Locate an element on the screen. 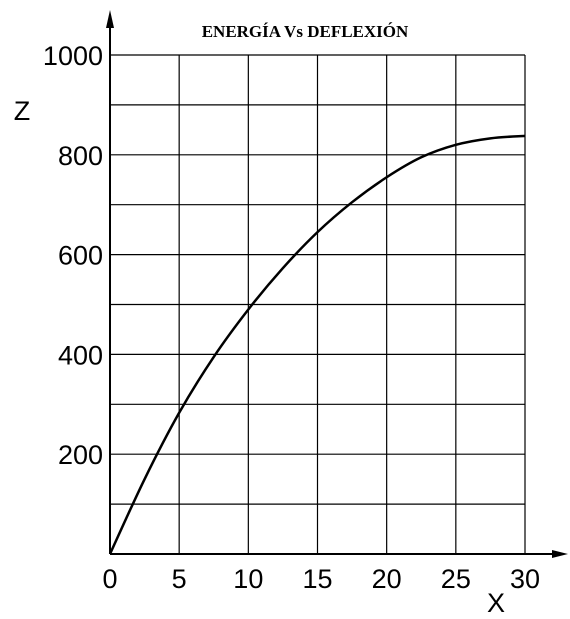 The image size is (570, 619). x-tick-label: 30 is located at coordinates (525, 579).